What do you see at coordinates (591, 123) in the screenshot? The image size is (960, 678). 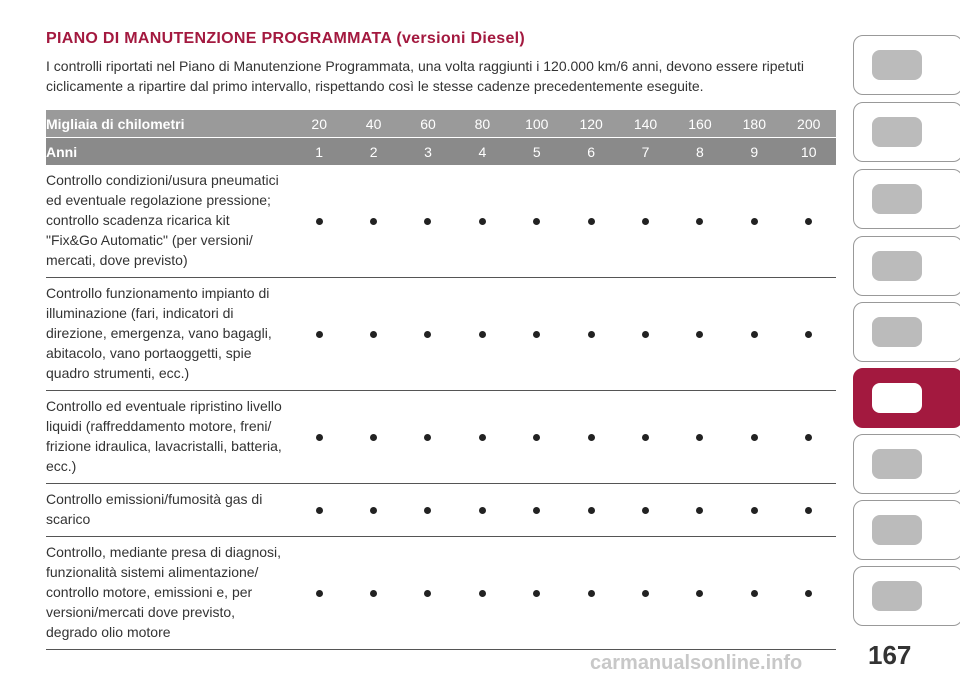 I see `header-cell: 120` at bounding box center [591, 123].